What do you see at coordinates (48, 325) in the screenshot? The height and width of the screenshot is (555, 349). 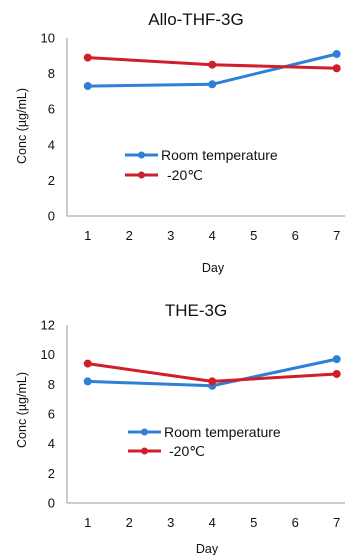 I see `y-tick-label: 12` at bounding box center [48, 325].